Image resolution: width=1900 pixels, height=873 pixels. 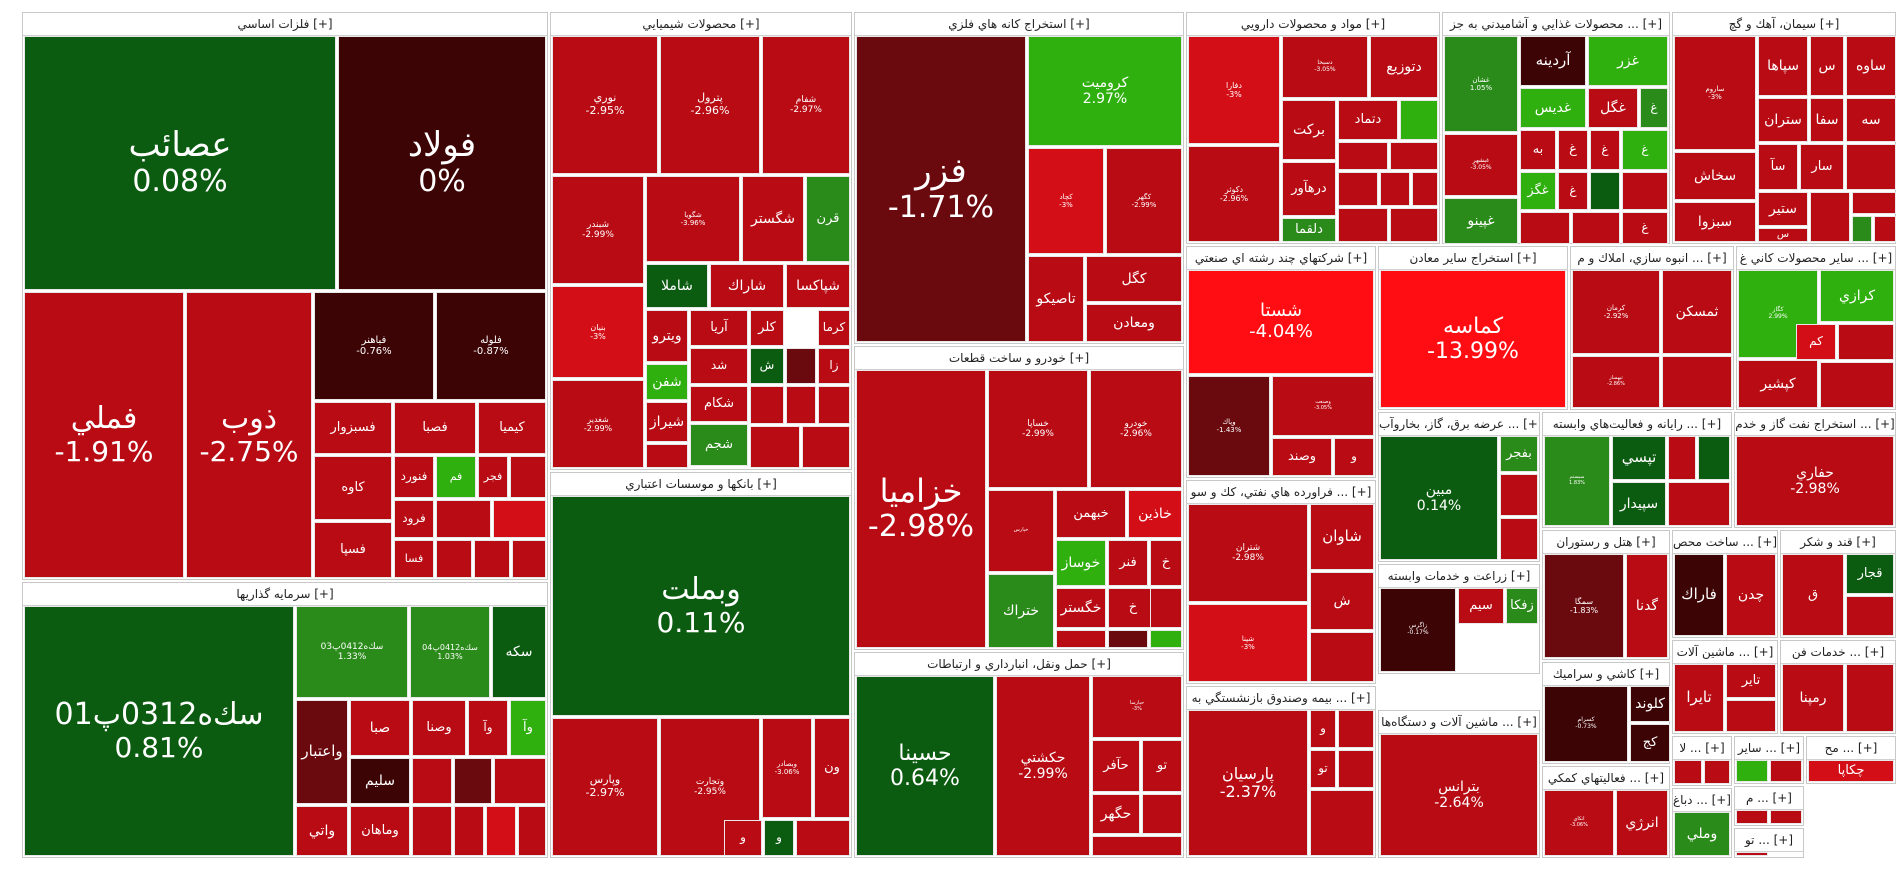 What do you see at coordinates (1538, 191) in the screenshot?
I see `stock-tile: غگز` at bounding box center [1538, 191].